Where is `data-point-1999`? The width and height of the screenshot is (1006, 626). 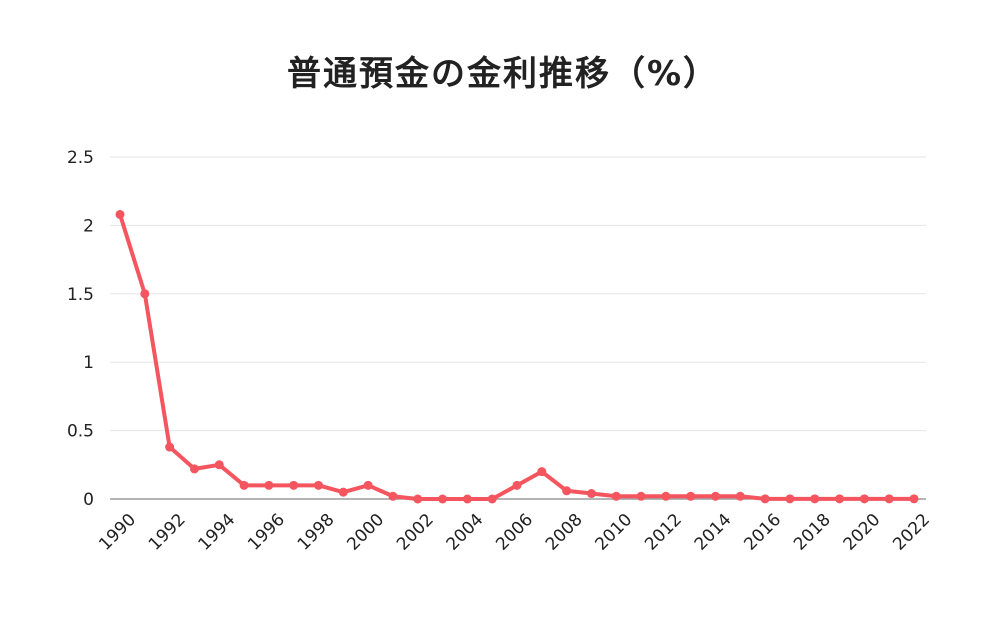 data-point-1999 is located at coordinates (343, 492).